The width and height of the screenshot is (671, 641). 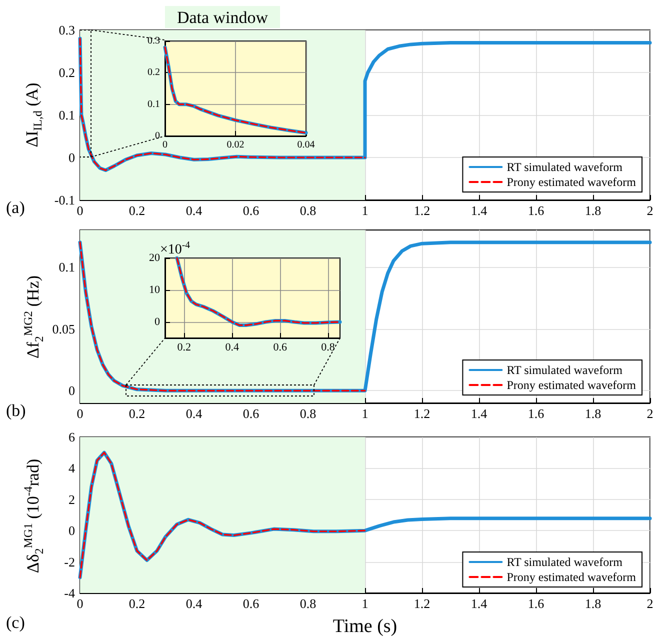 What do you see at coordinates (72, 468) in the screenshot?
I see `y-tick-label: 4` at bounding box center [72, 468].